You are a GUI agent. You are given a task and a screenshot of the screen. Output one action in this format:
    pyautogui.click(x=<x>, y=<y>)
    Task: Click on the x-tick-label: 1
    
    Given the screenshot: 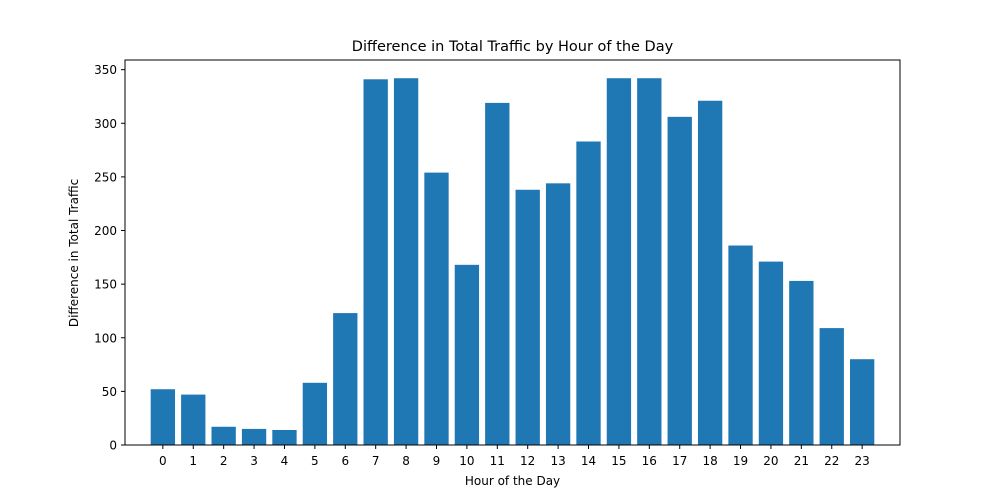 What is the action you would take?
    pyautogui.click(x=193, y=461)
    